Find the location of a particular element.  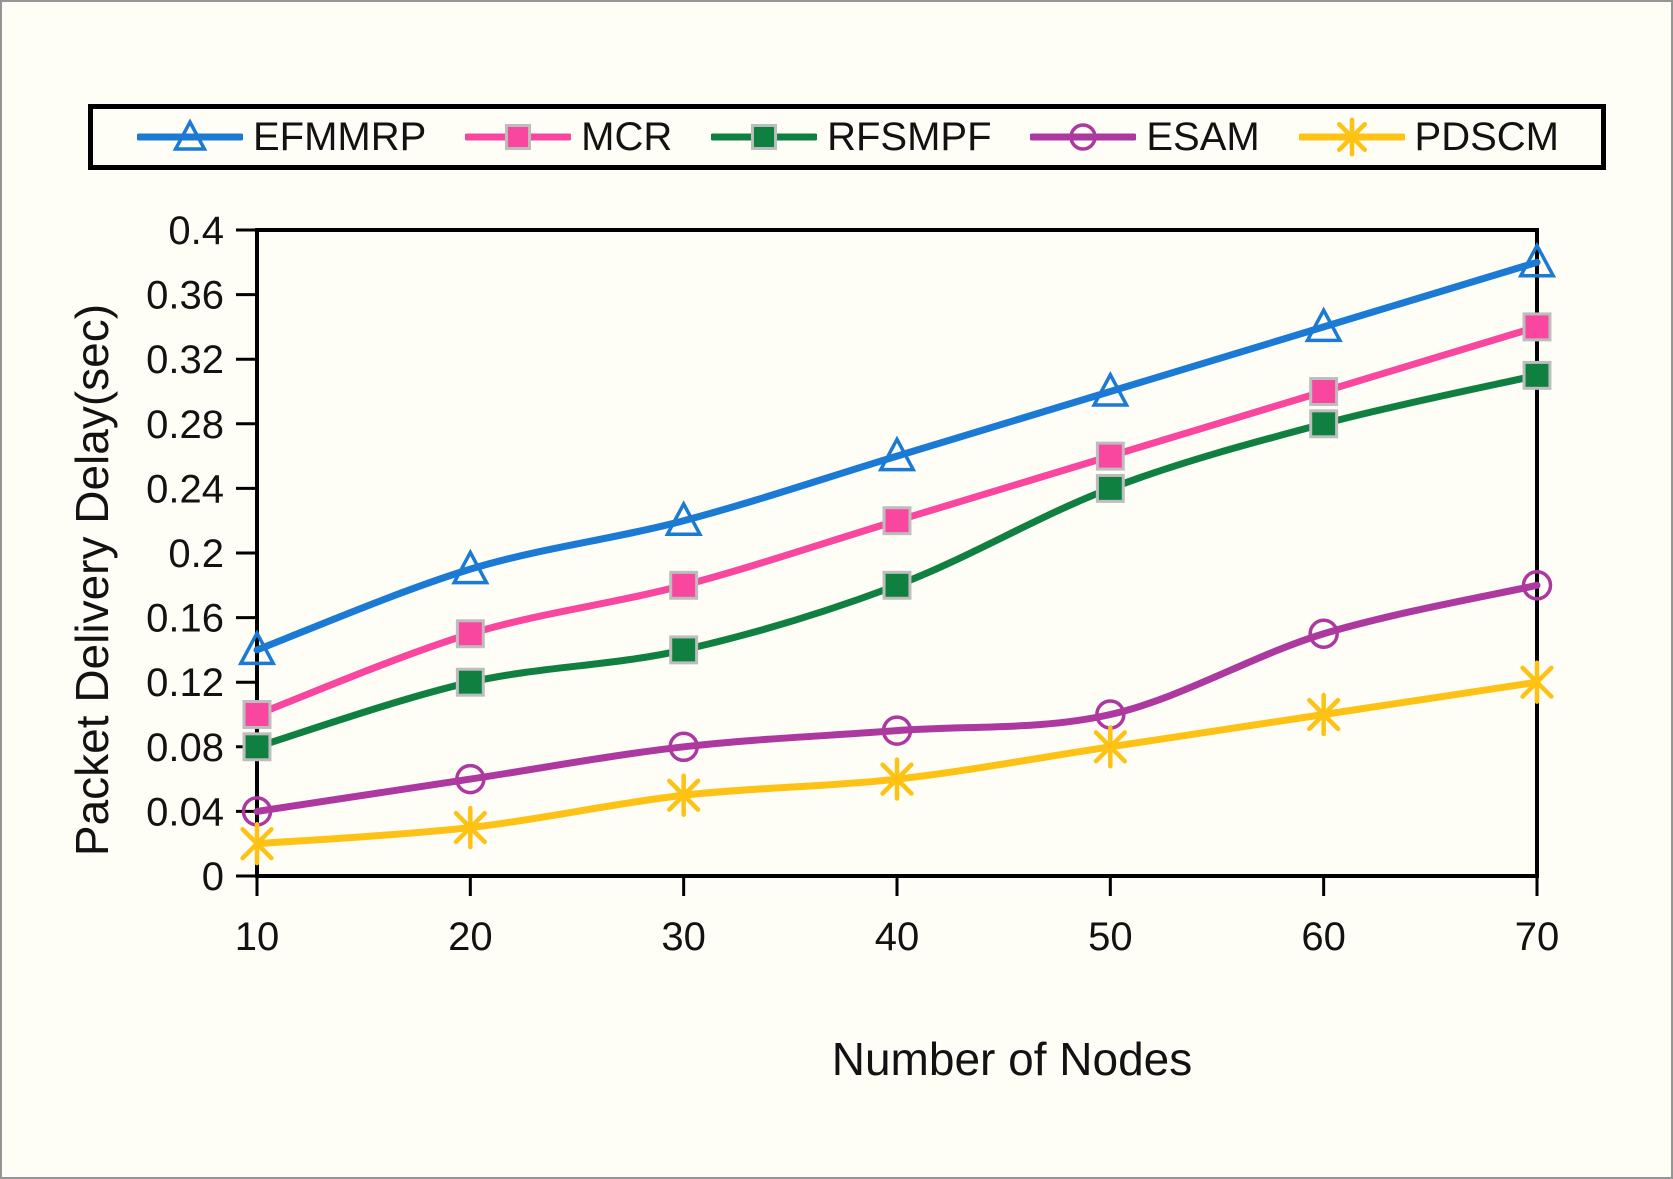

legend-item-efmmrp: EFMMRP is located at coordinates (281, 137).